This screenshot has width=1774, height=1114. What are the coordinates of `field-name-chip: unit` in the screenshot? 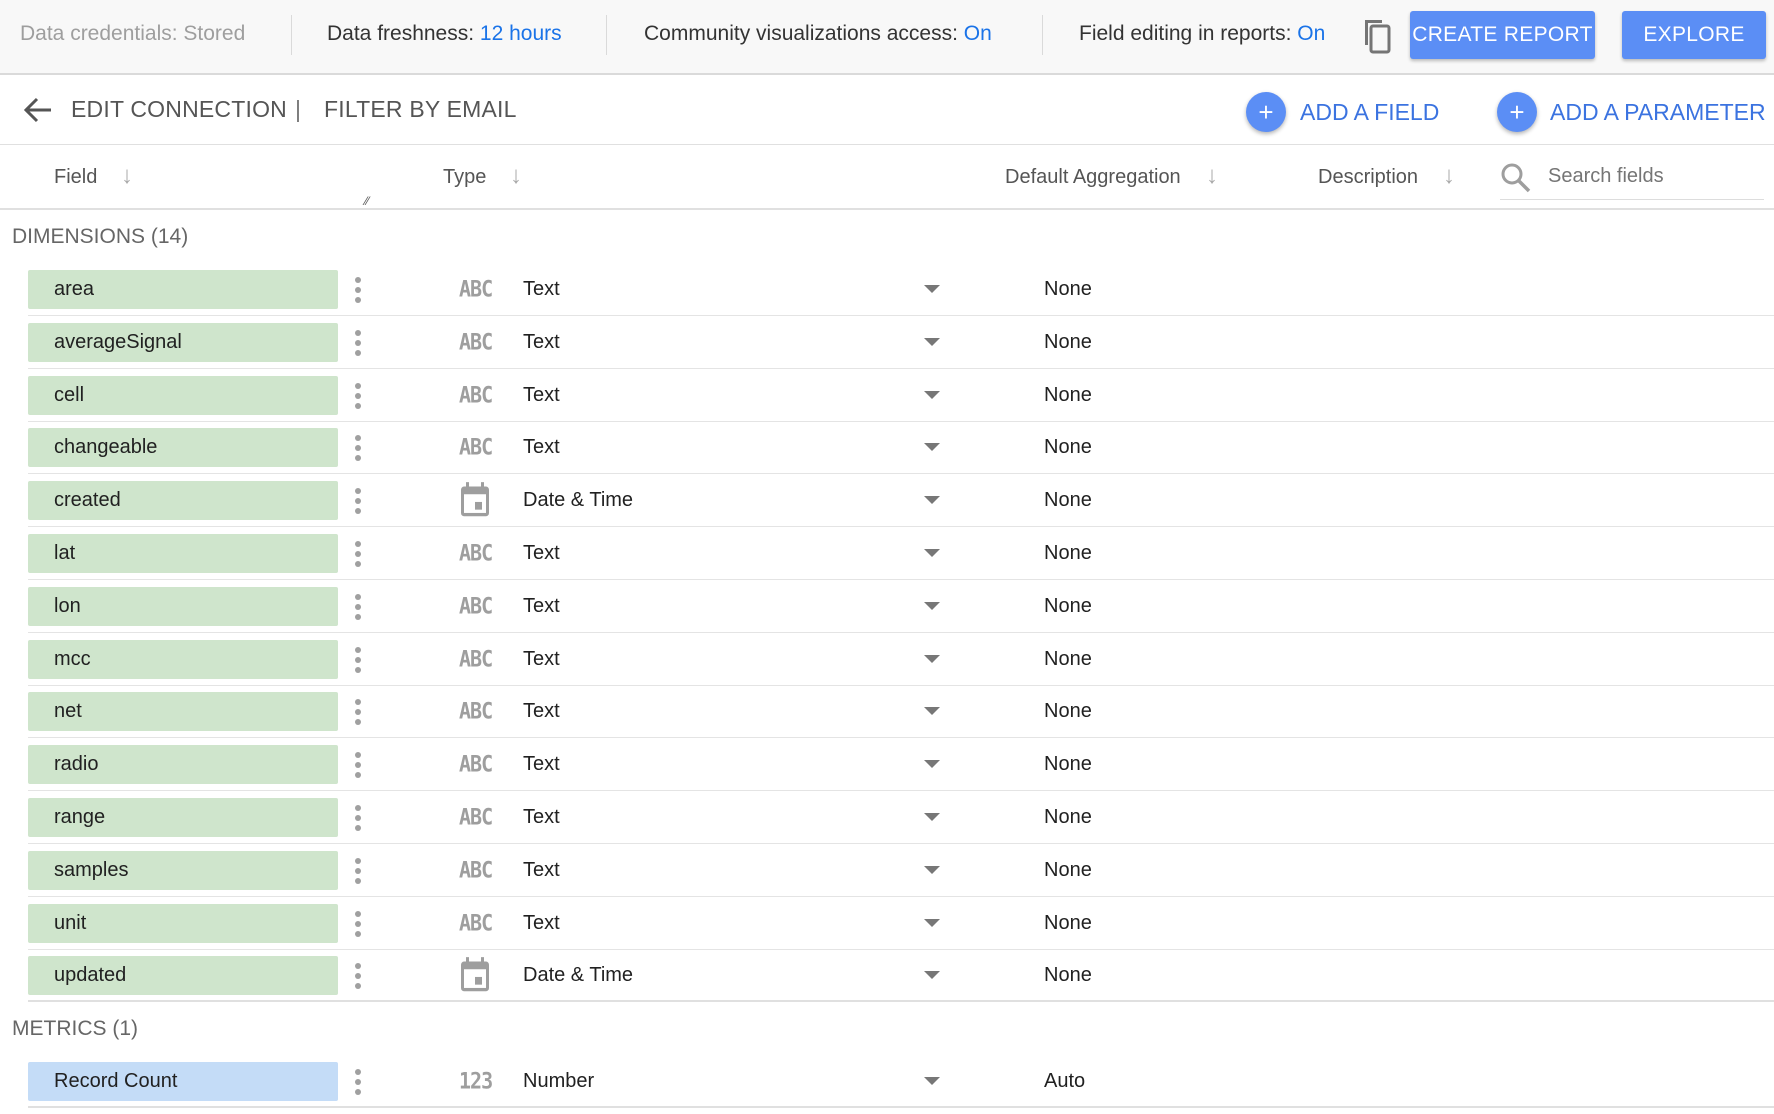 It's located at (183, 923).